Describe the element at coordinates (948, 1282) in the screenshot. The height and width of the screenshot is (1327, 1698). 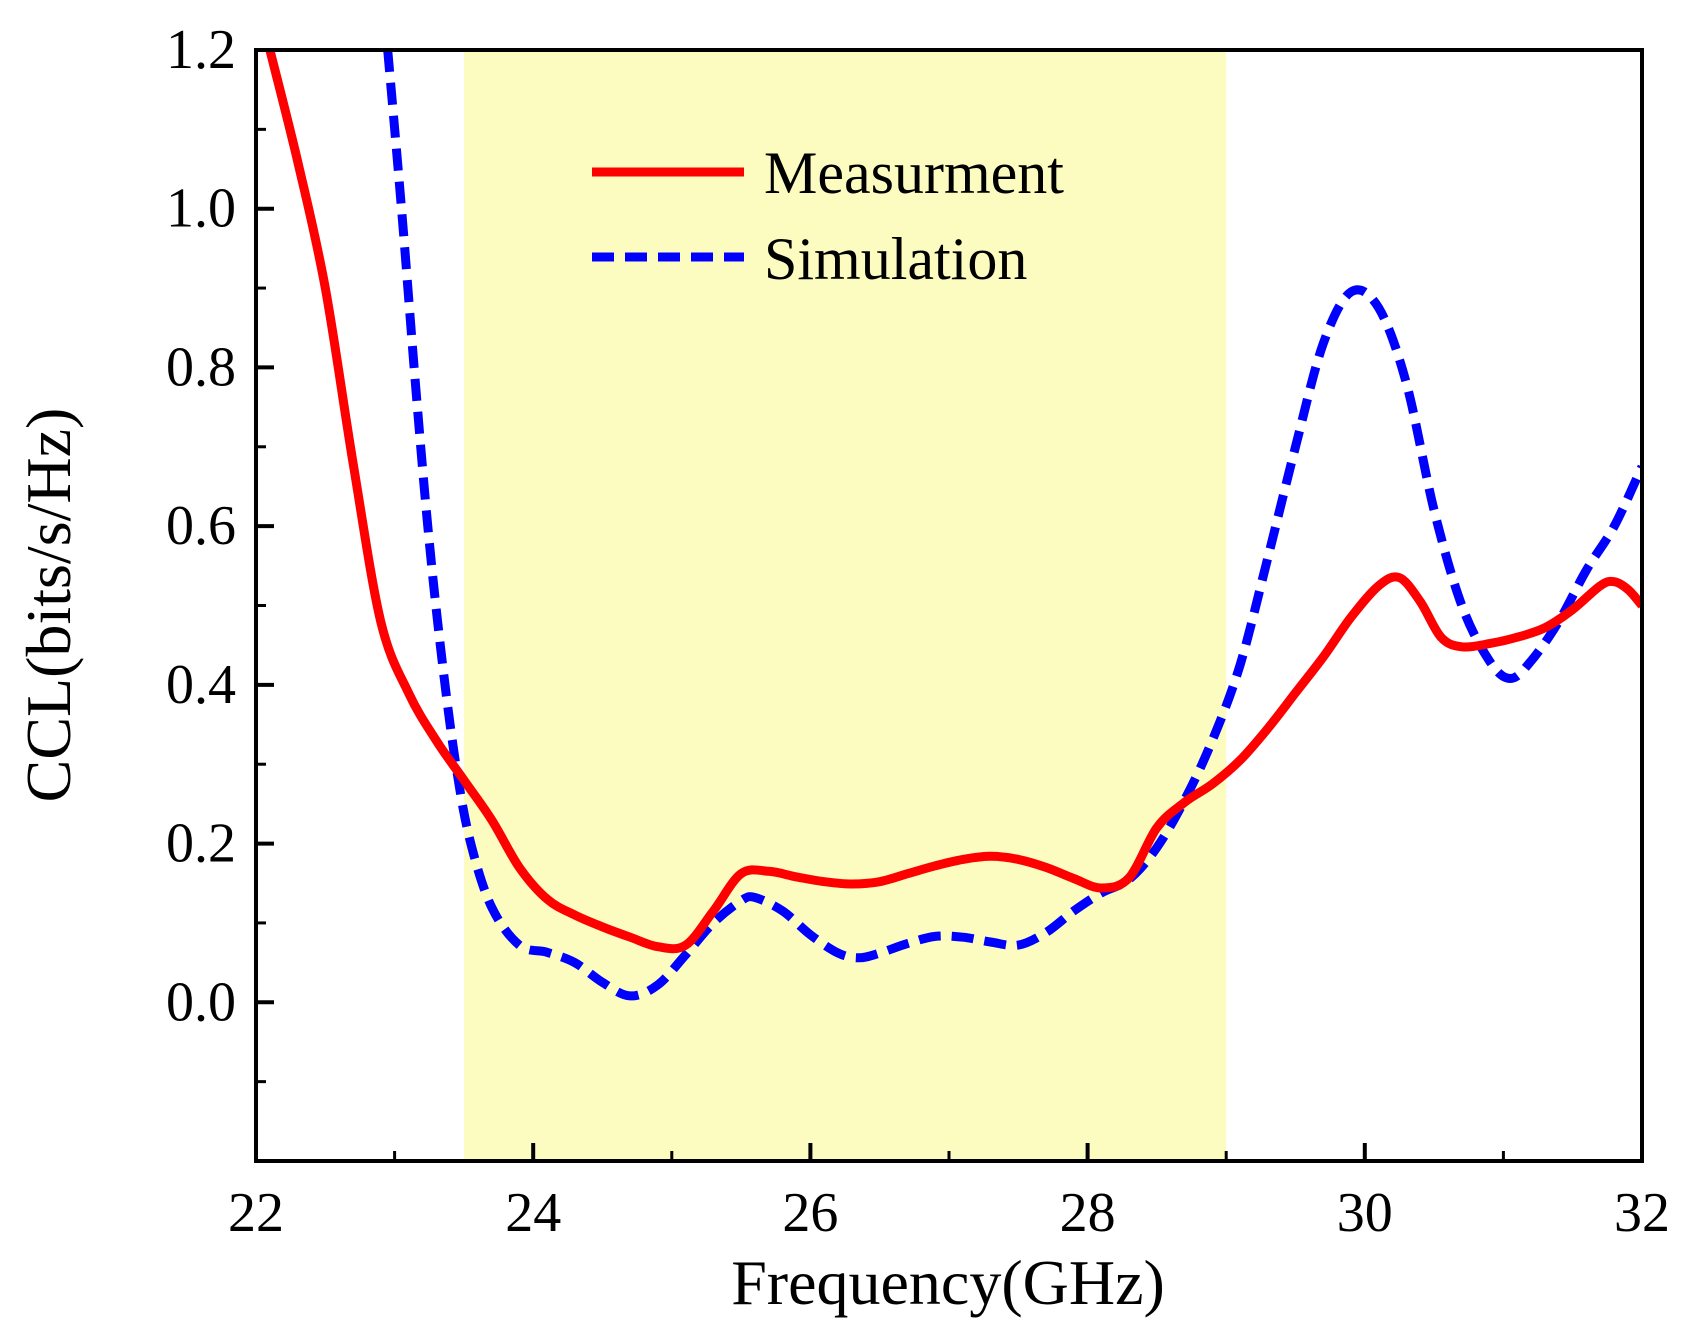
I see `x-axis-title: Frequency(GHz)` at that location.